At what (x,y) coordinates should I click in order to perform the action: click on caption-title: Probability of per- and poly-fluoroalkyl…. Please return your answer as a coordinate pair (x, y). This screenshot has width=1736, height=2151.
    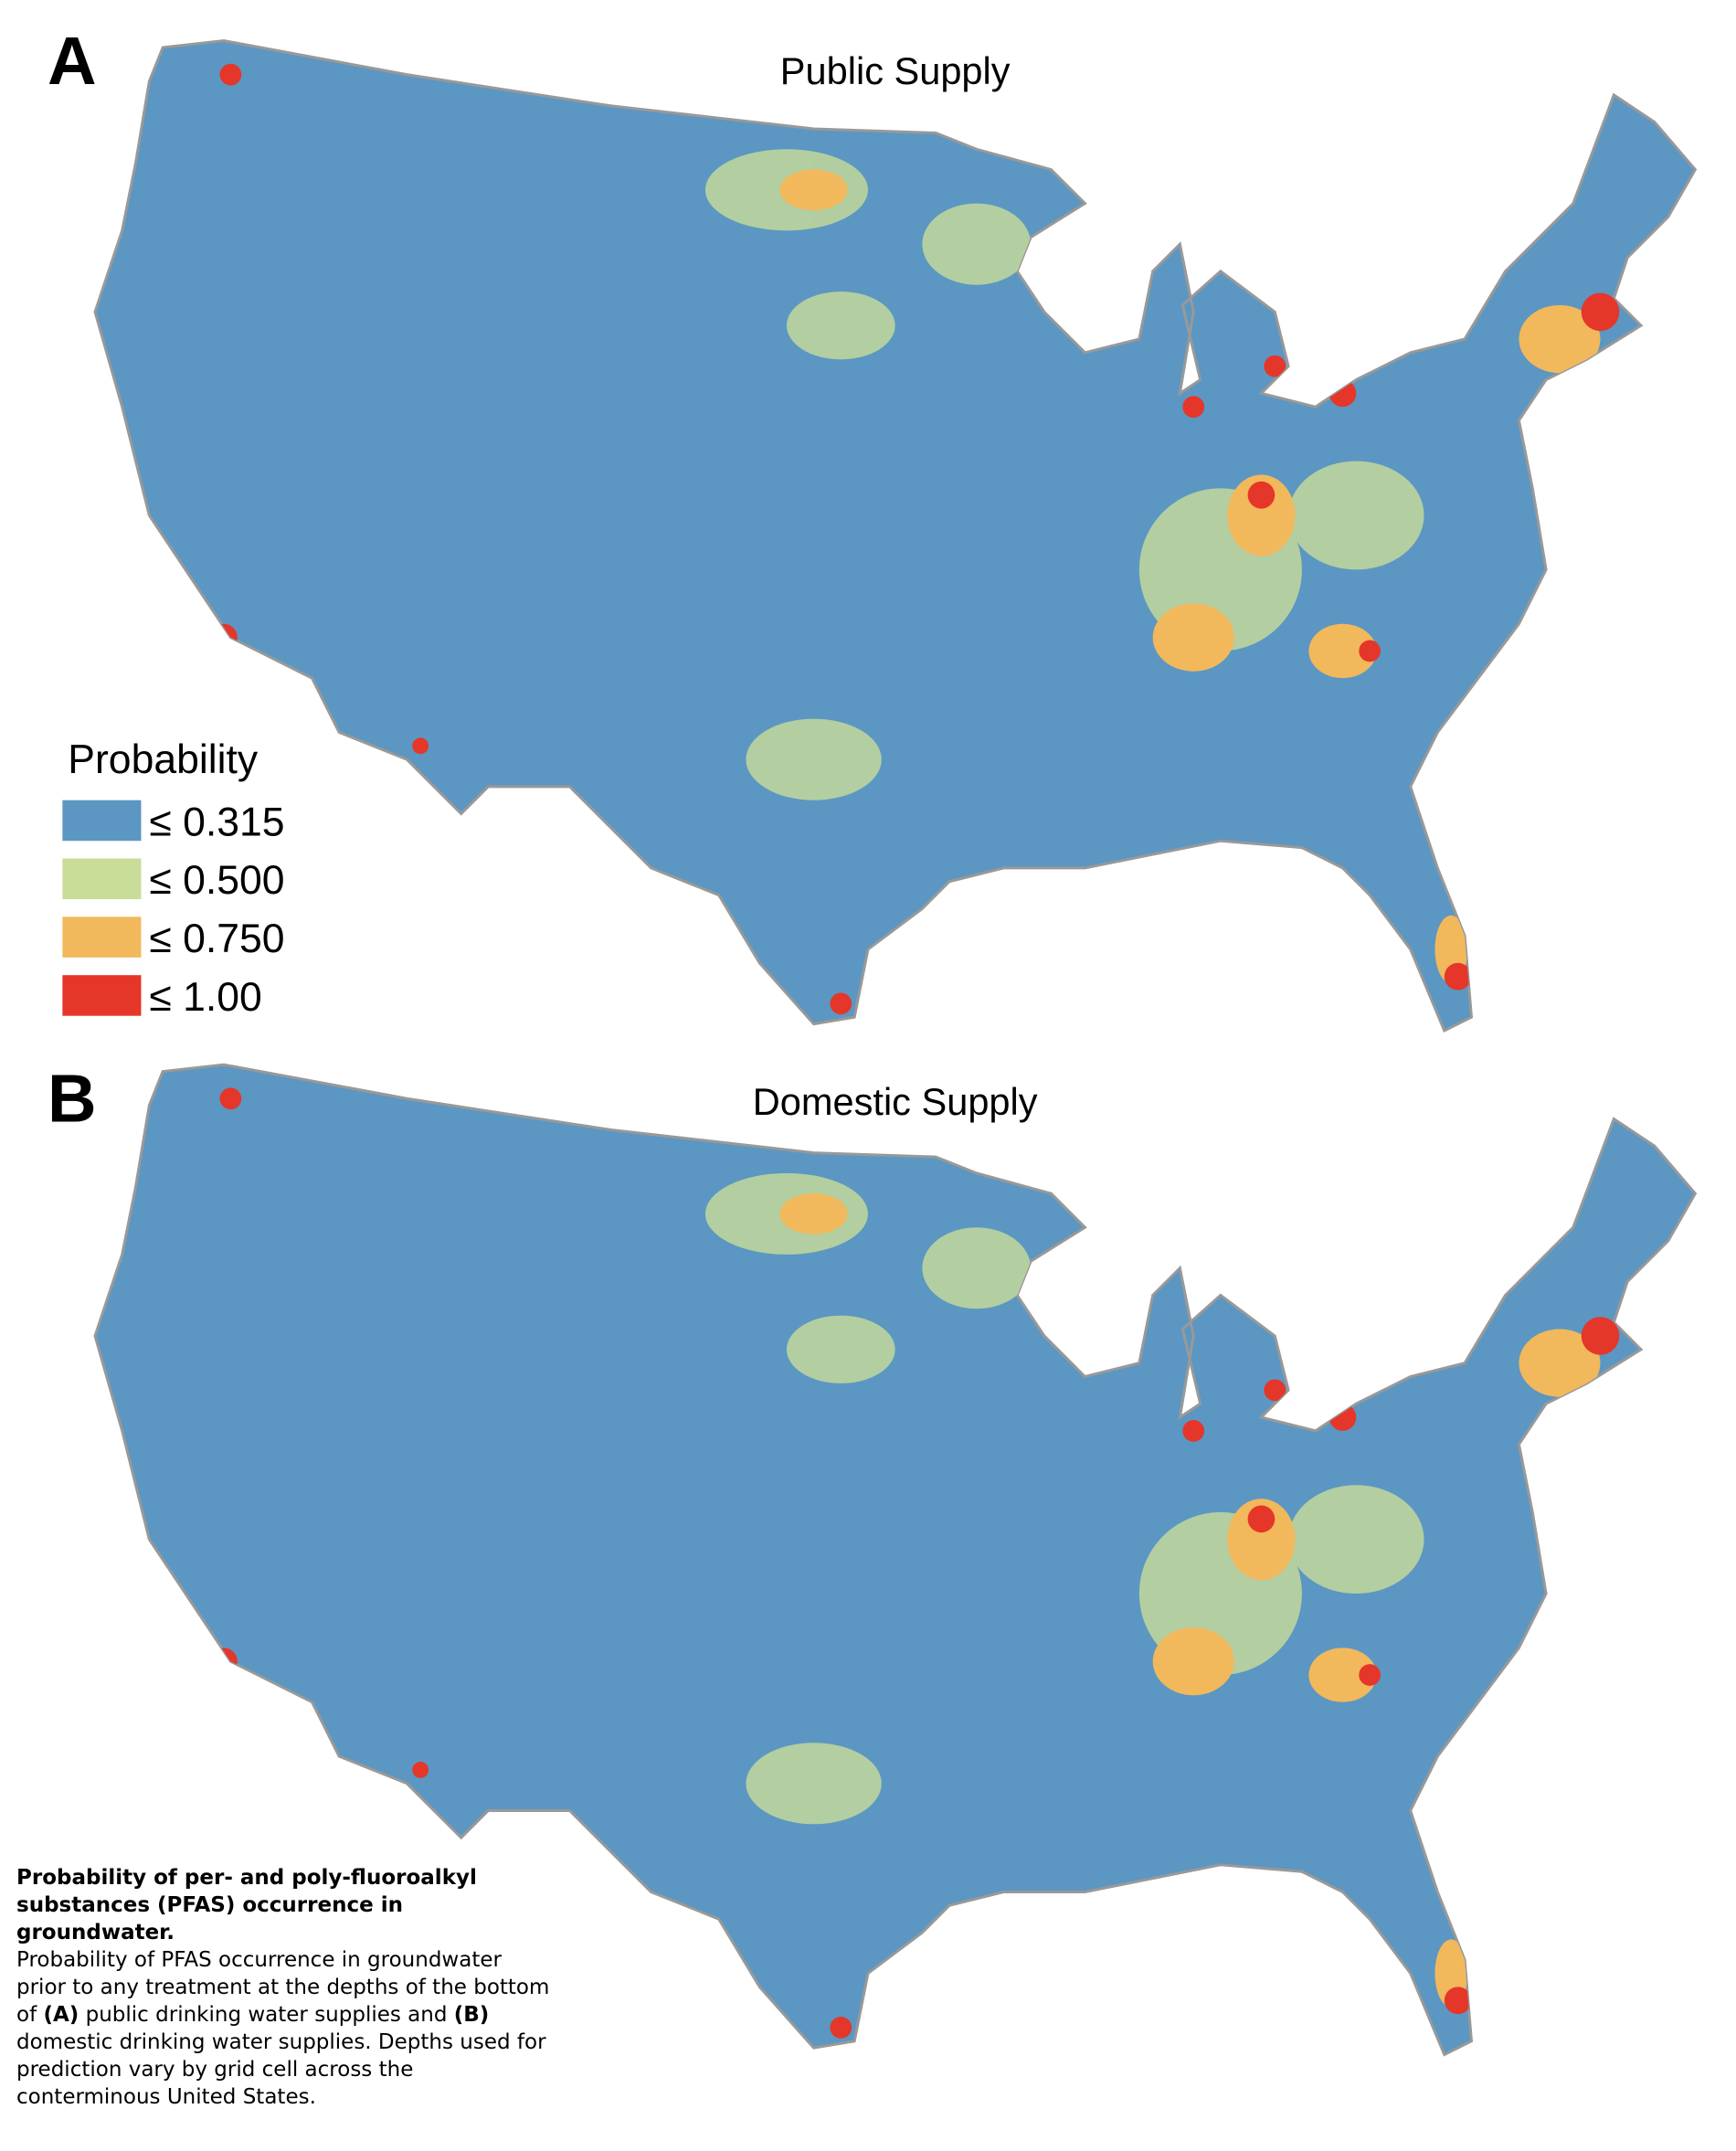
    Looking at the image, I should click on (246, 1905).